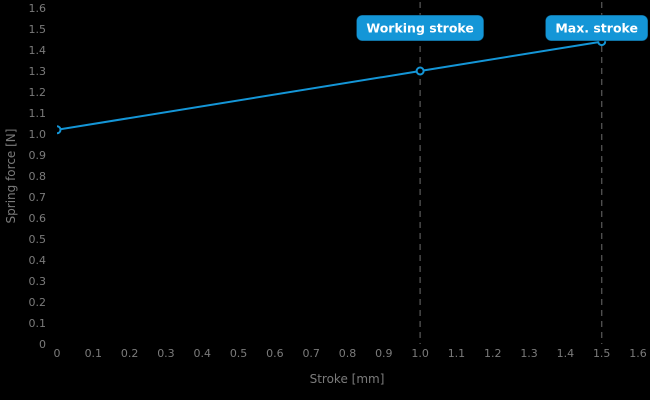  What do you see at coordinates (38, 302) in the screenshot?
I see `y-tick-label: 0.2` at bounding box center [38, 302].